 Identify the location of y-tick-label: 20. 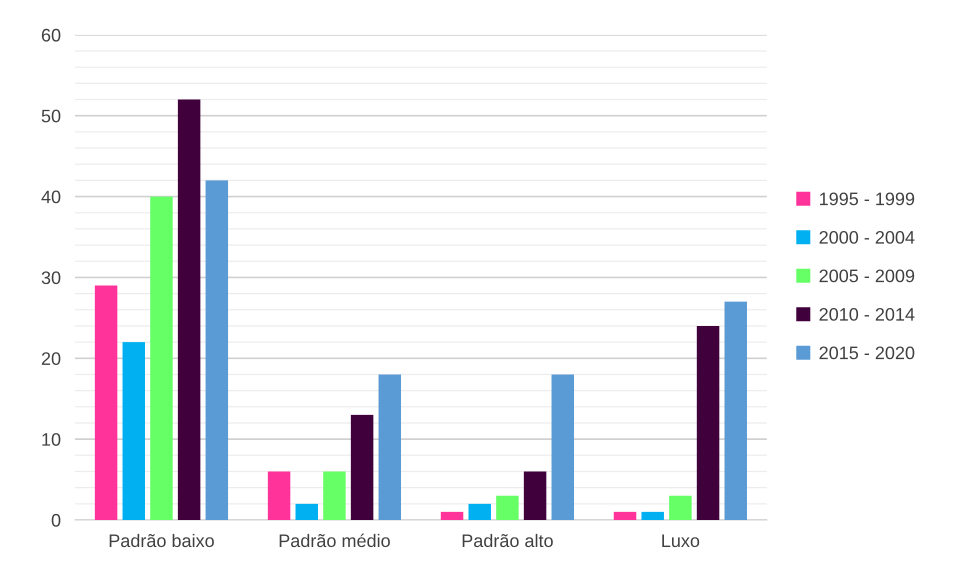
(51, 359).